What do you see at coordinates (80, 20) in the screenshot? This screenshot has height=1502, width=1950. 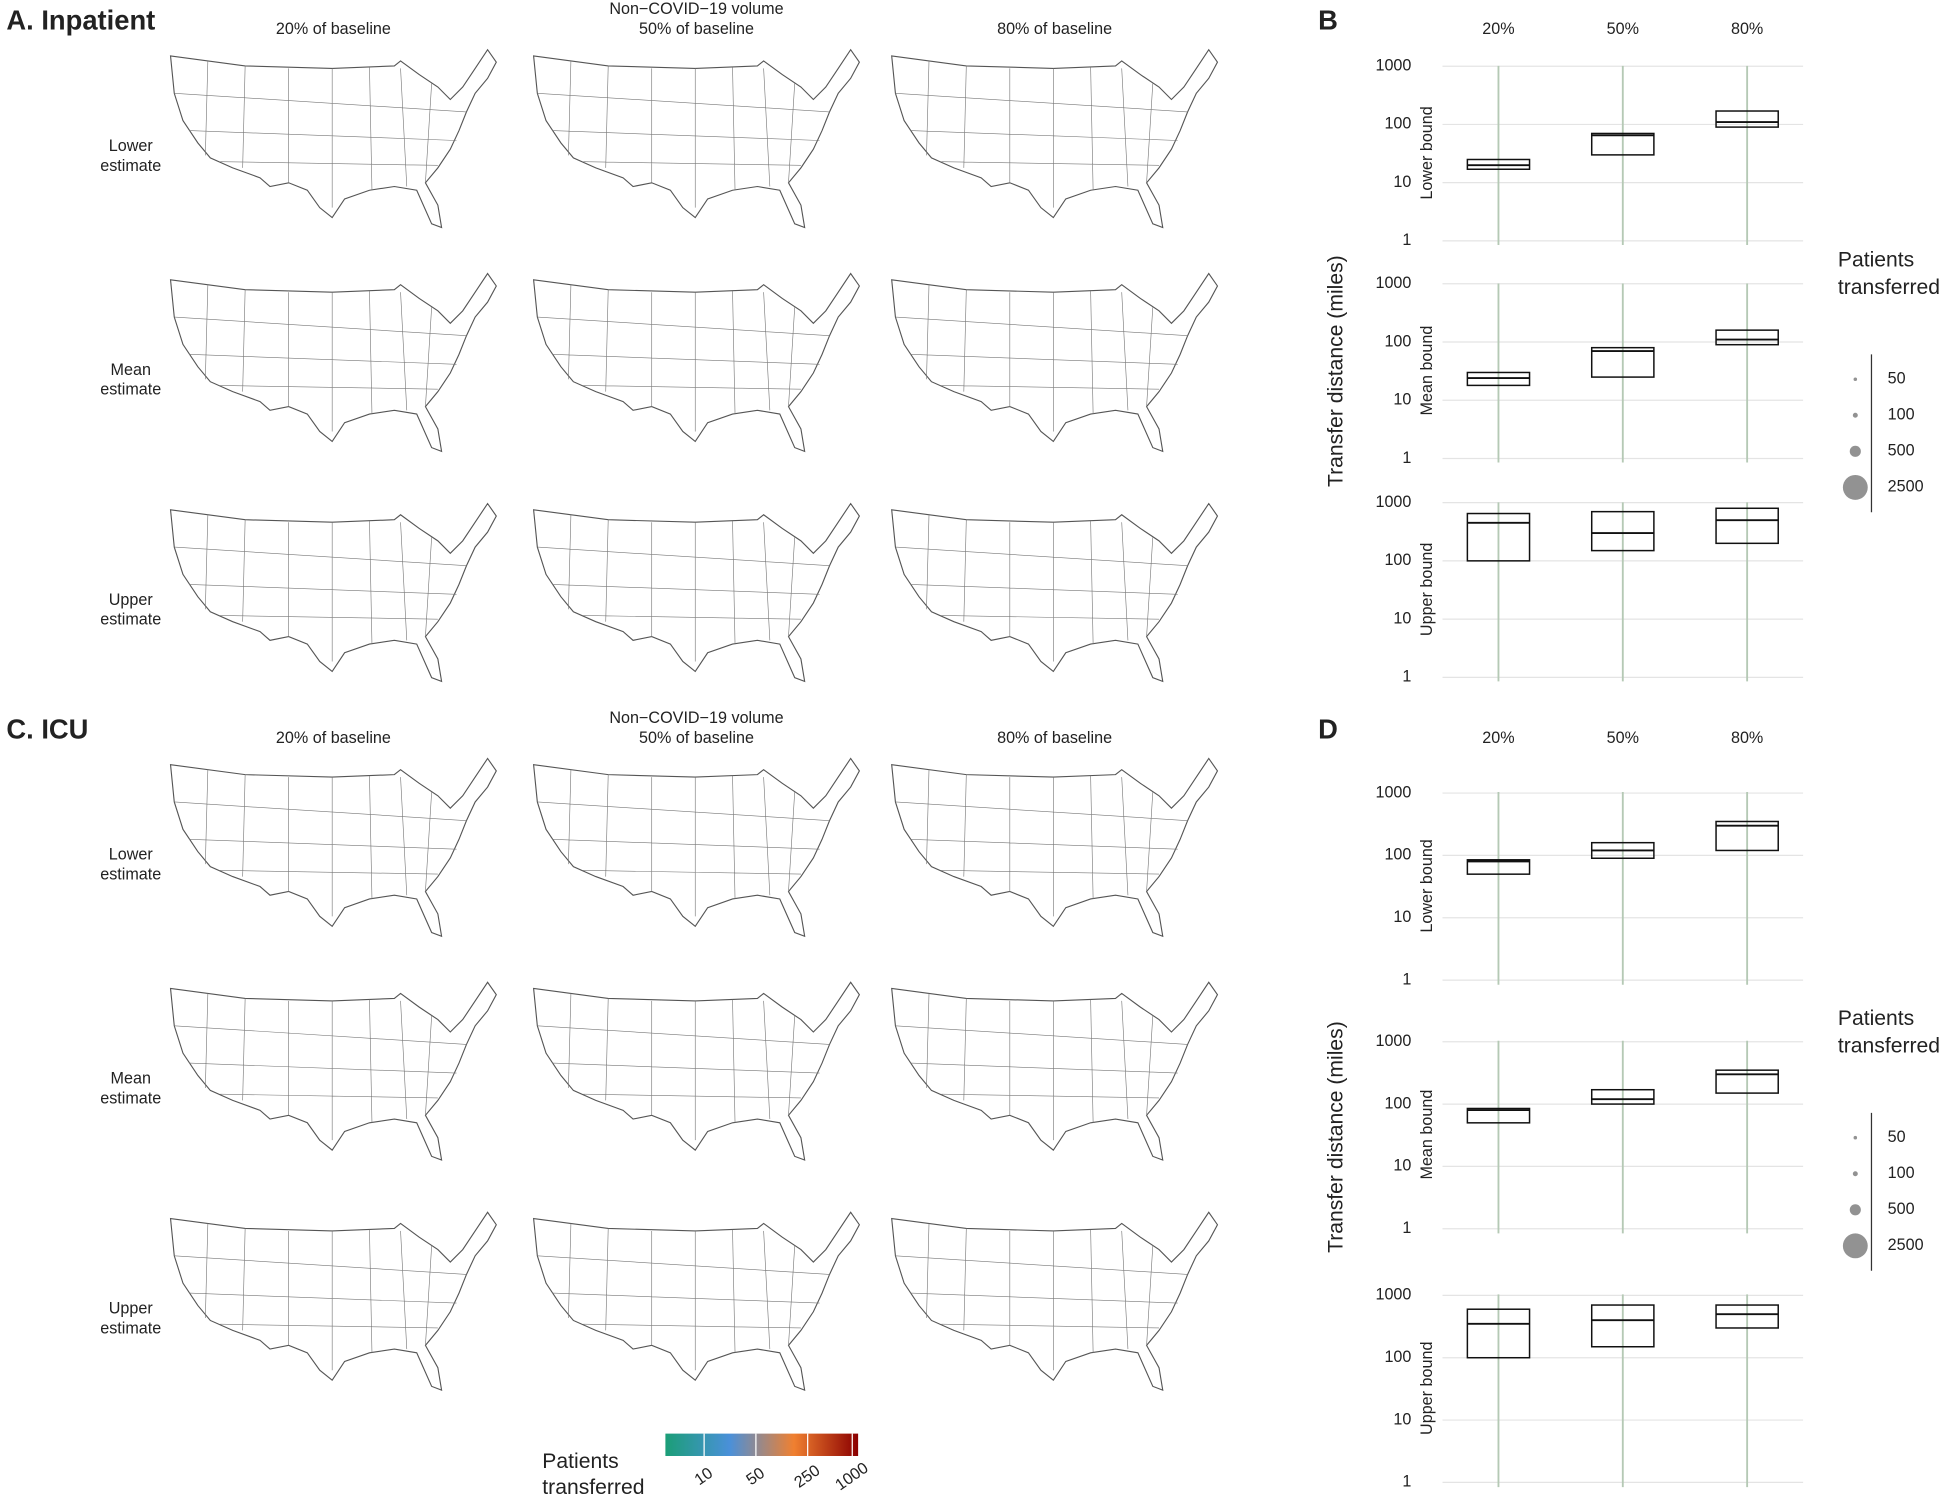 I see `panel-title: A. Inpatient` at bounding box center [80, 20].